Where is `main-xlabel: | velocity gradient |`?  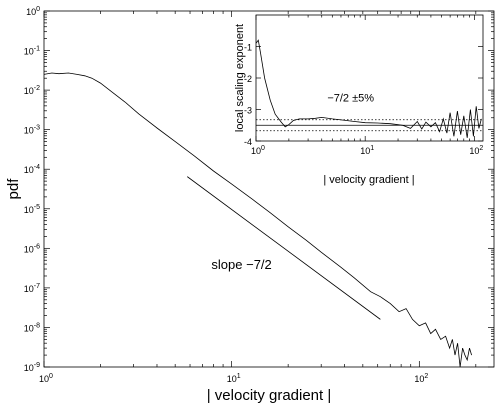 main-xlabel: | velocity gradient | is located at coordinates (269, 395).